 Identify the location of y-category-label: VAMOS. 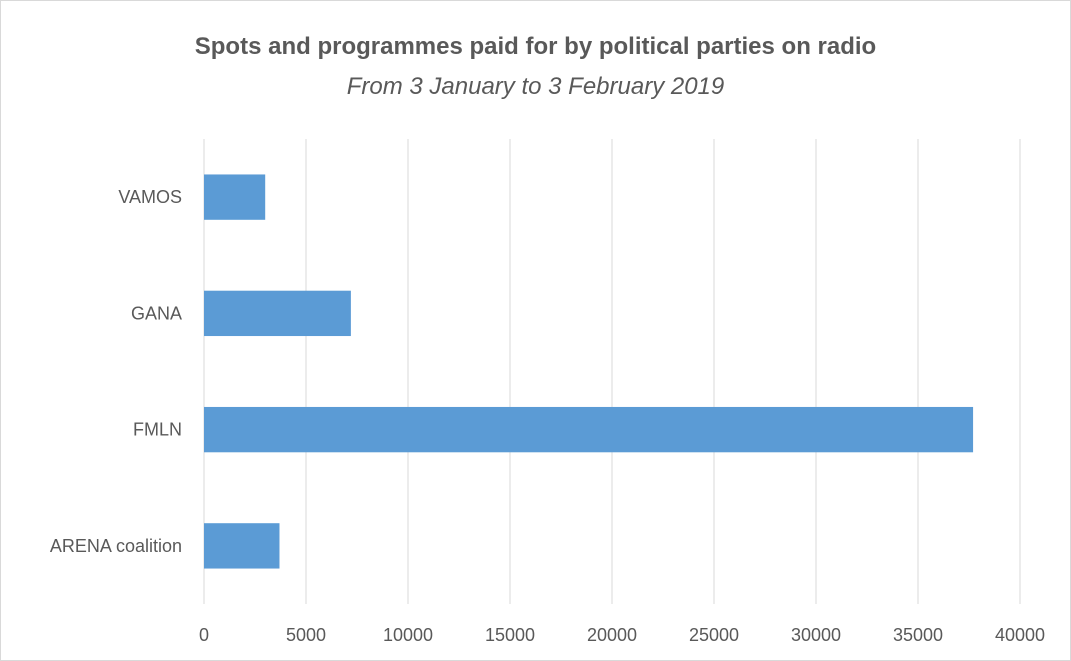
(150, 197).